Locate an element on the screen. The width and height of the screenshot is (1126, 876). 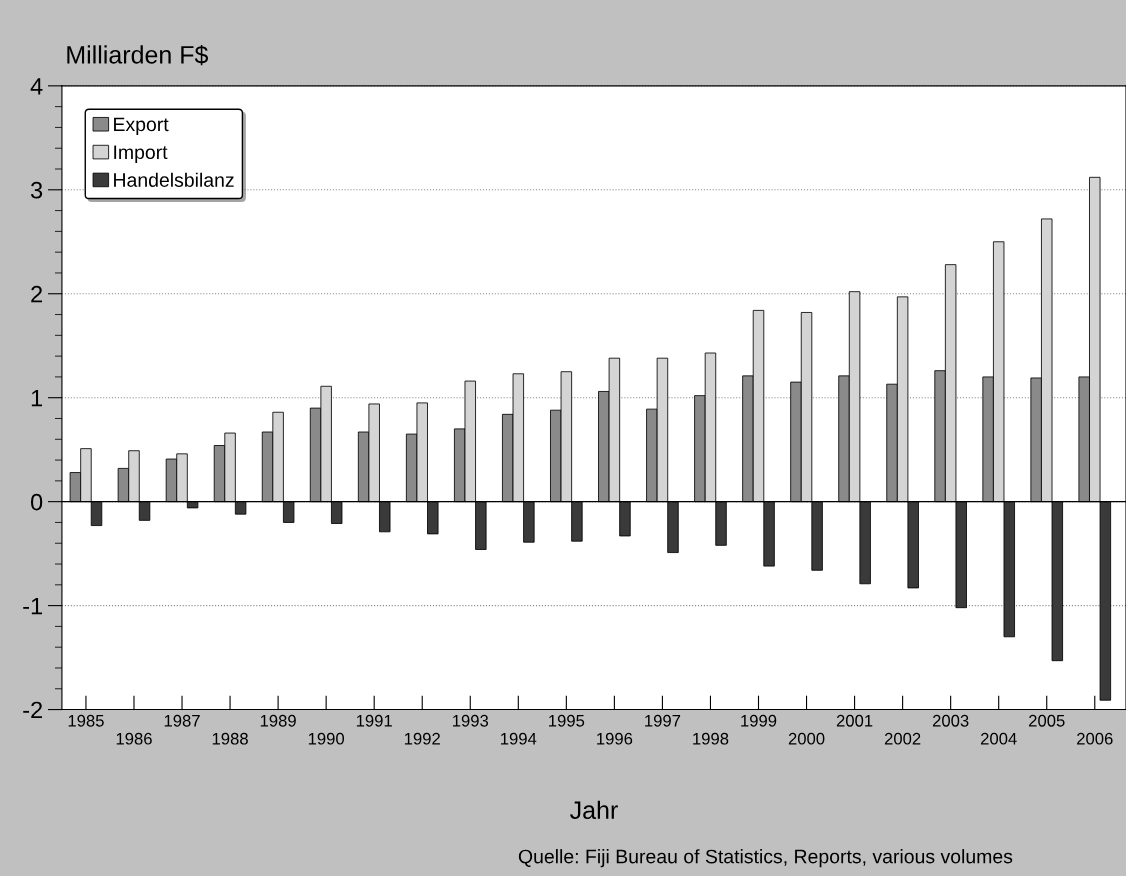
x-tick-label: 2001 is located at coordinates (854, 720).